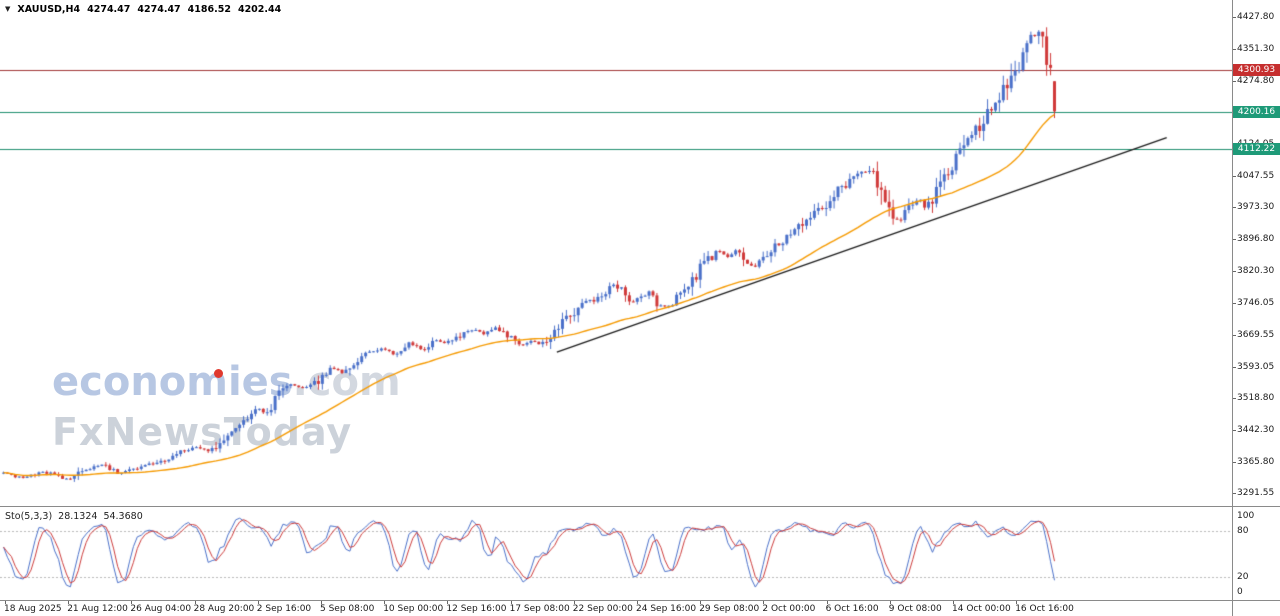 This screenshot has height=616, width=1280. Describe the element at coordinates (413, 609) in the screenshot. I see `time-axis-label: 10 Sep 00:00` at that location.